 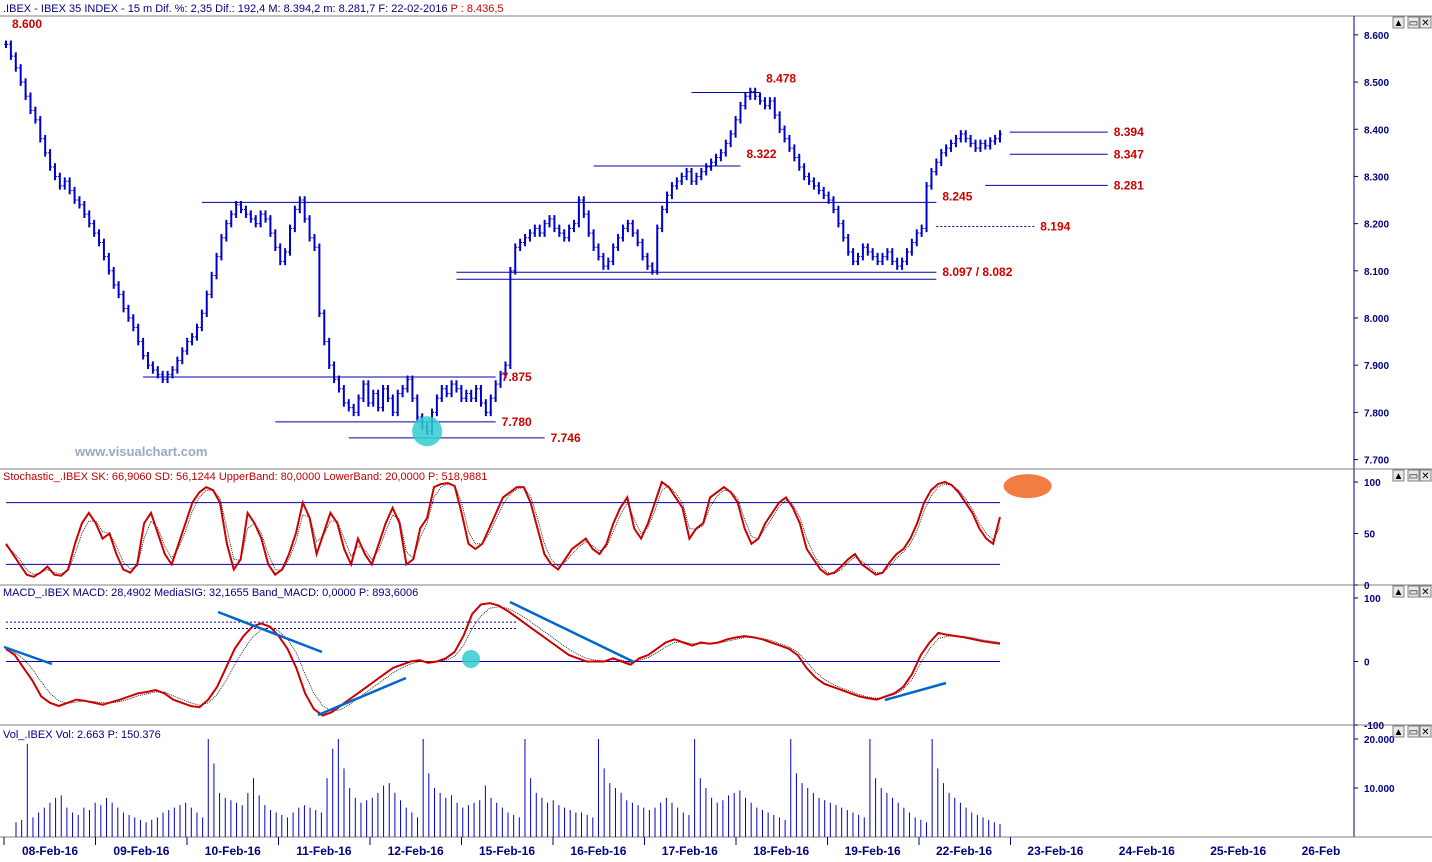 I want to click on date-label: 10-Feb-16, so click(x=233, y=850).